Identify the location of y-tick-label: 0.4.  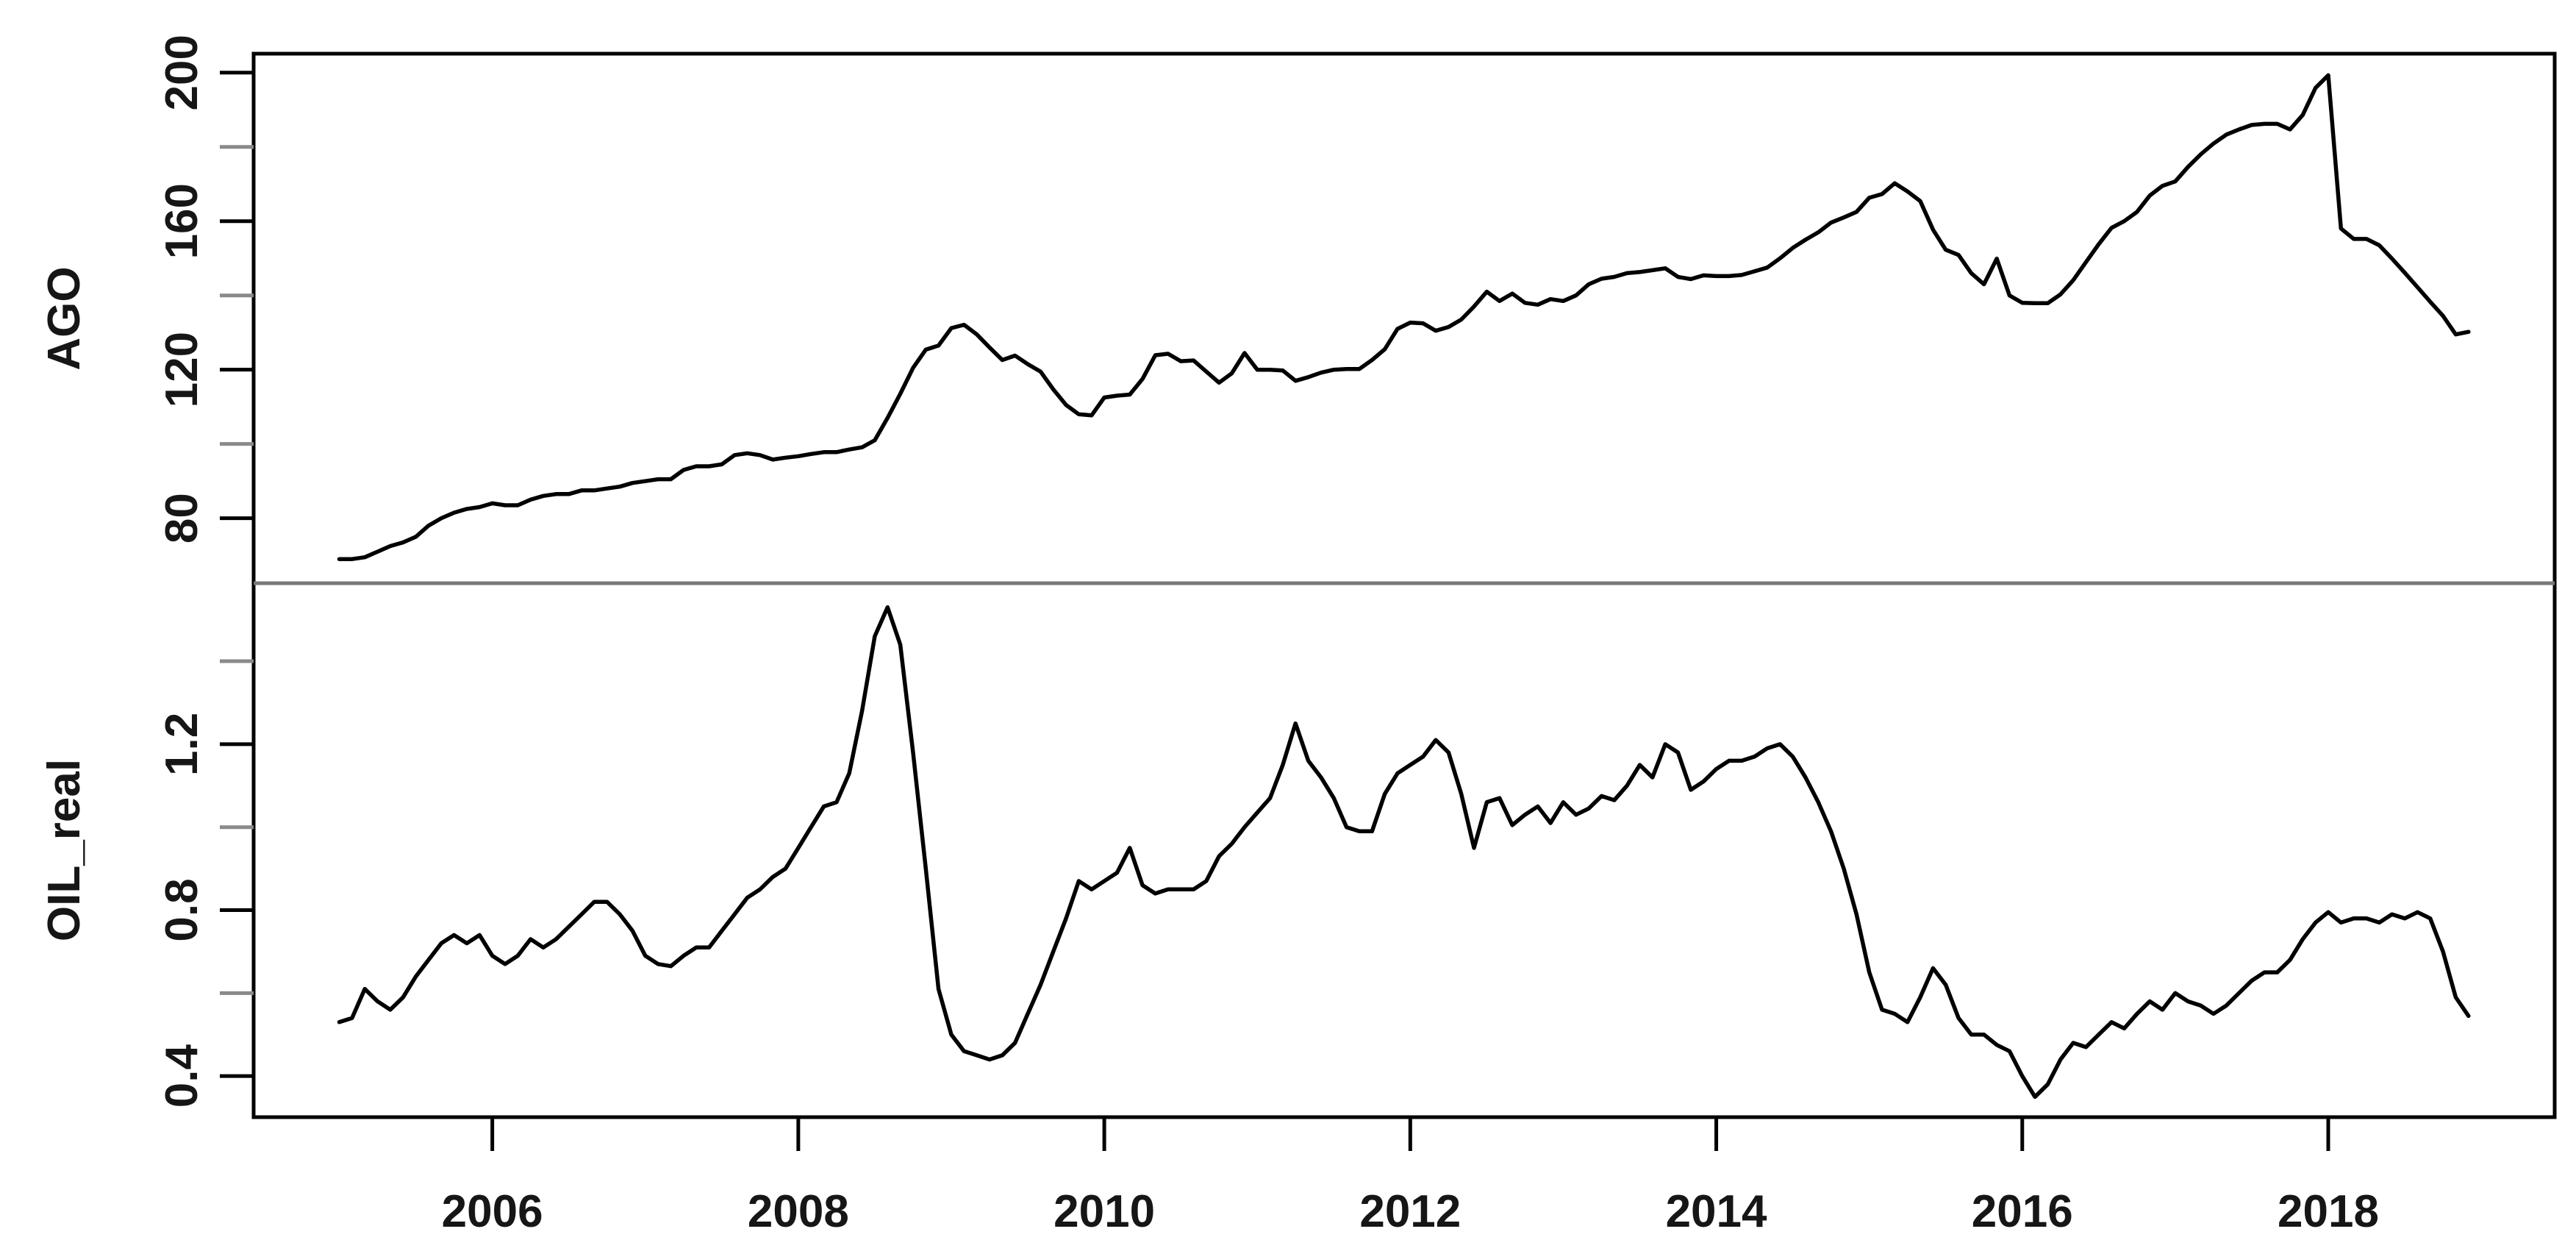
(182, 1076).